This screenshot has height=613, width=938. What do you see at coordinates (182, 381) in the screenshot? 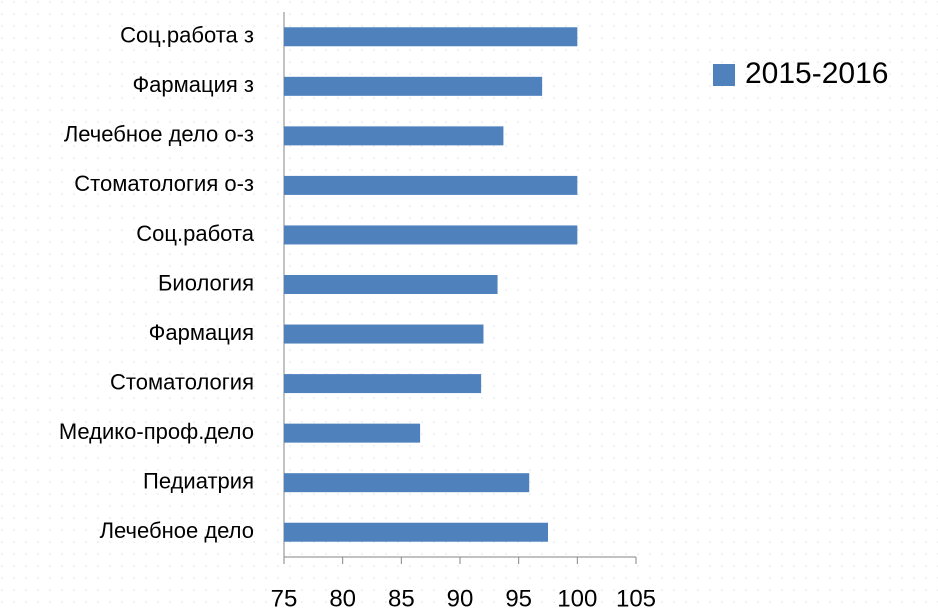
I see `y-tick-label: Стоматология` at bounding box center [182, 381].